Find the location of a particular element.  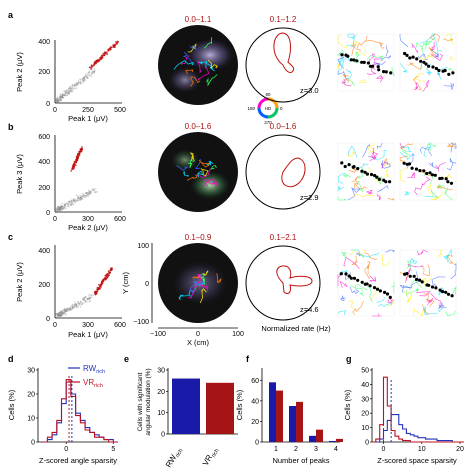

panel-g-ylabel: Cells (%) is located at coordinates (347, 404).